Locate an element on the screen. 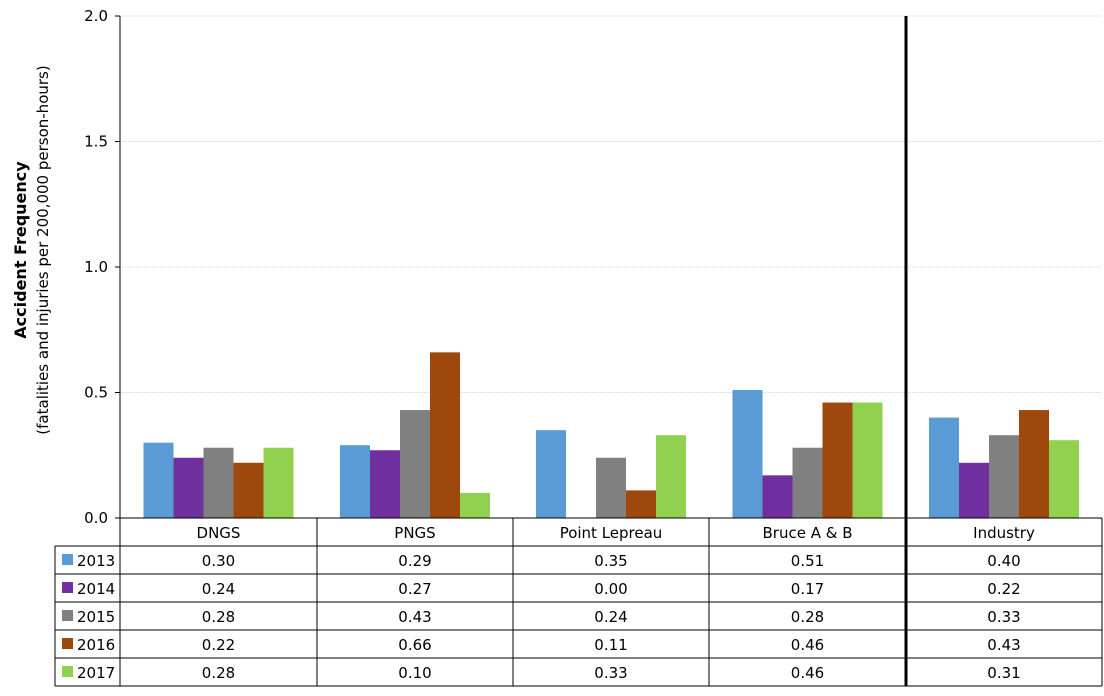  legend-swatch-2013 is located at coordinates (67, 559).